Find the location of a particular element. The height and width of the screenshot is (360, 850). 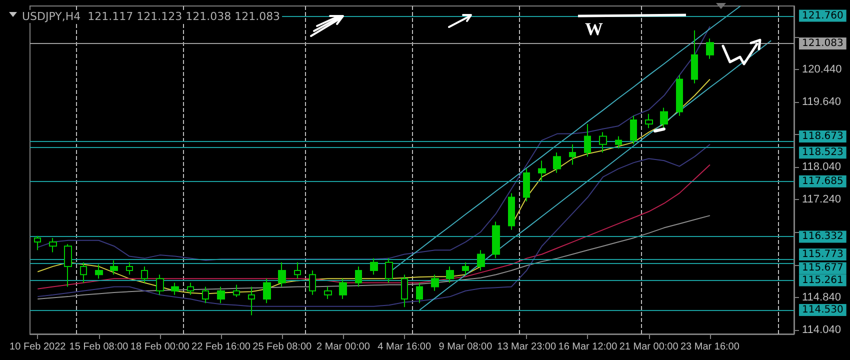

x-tick-label: 10 Feb 2022 is located at coordinates (38, 347).